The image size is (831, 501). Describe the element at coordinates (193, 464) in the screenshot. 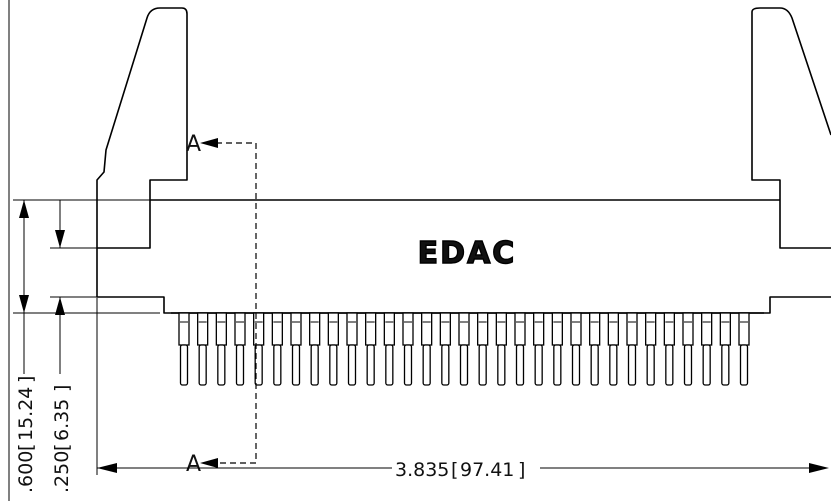

I see `section-label-bottom: A` at that location.